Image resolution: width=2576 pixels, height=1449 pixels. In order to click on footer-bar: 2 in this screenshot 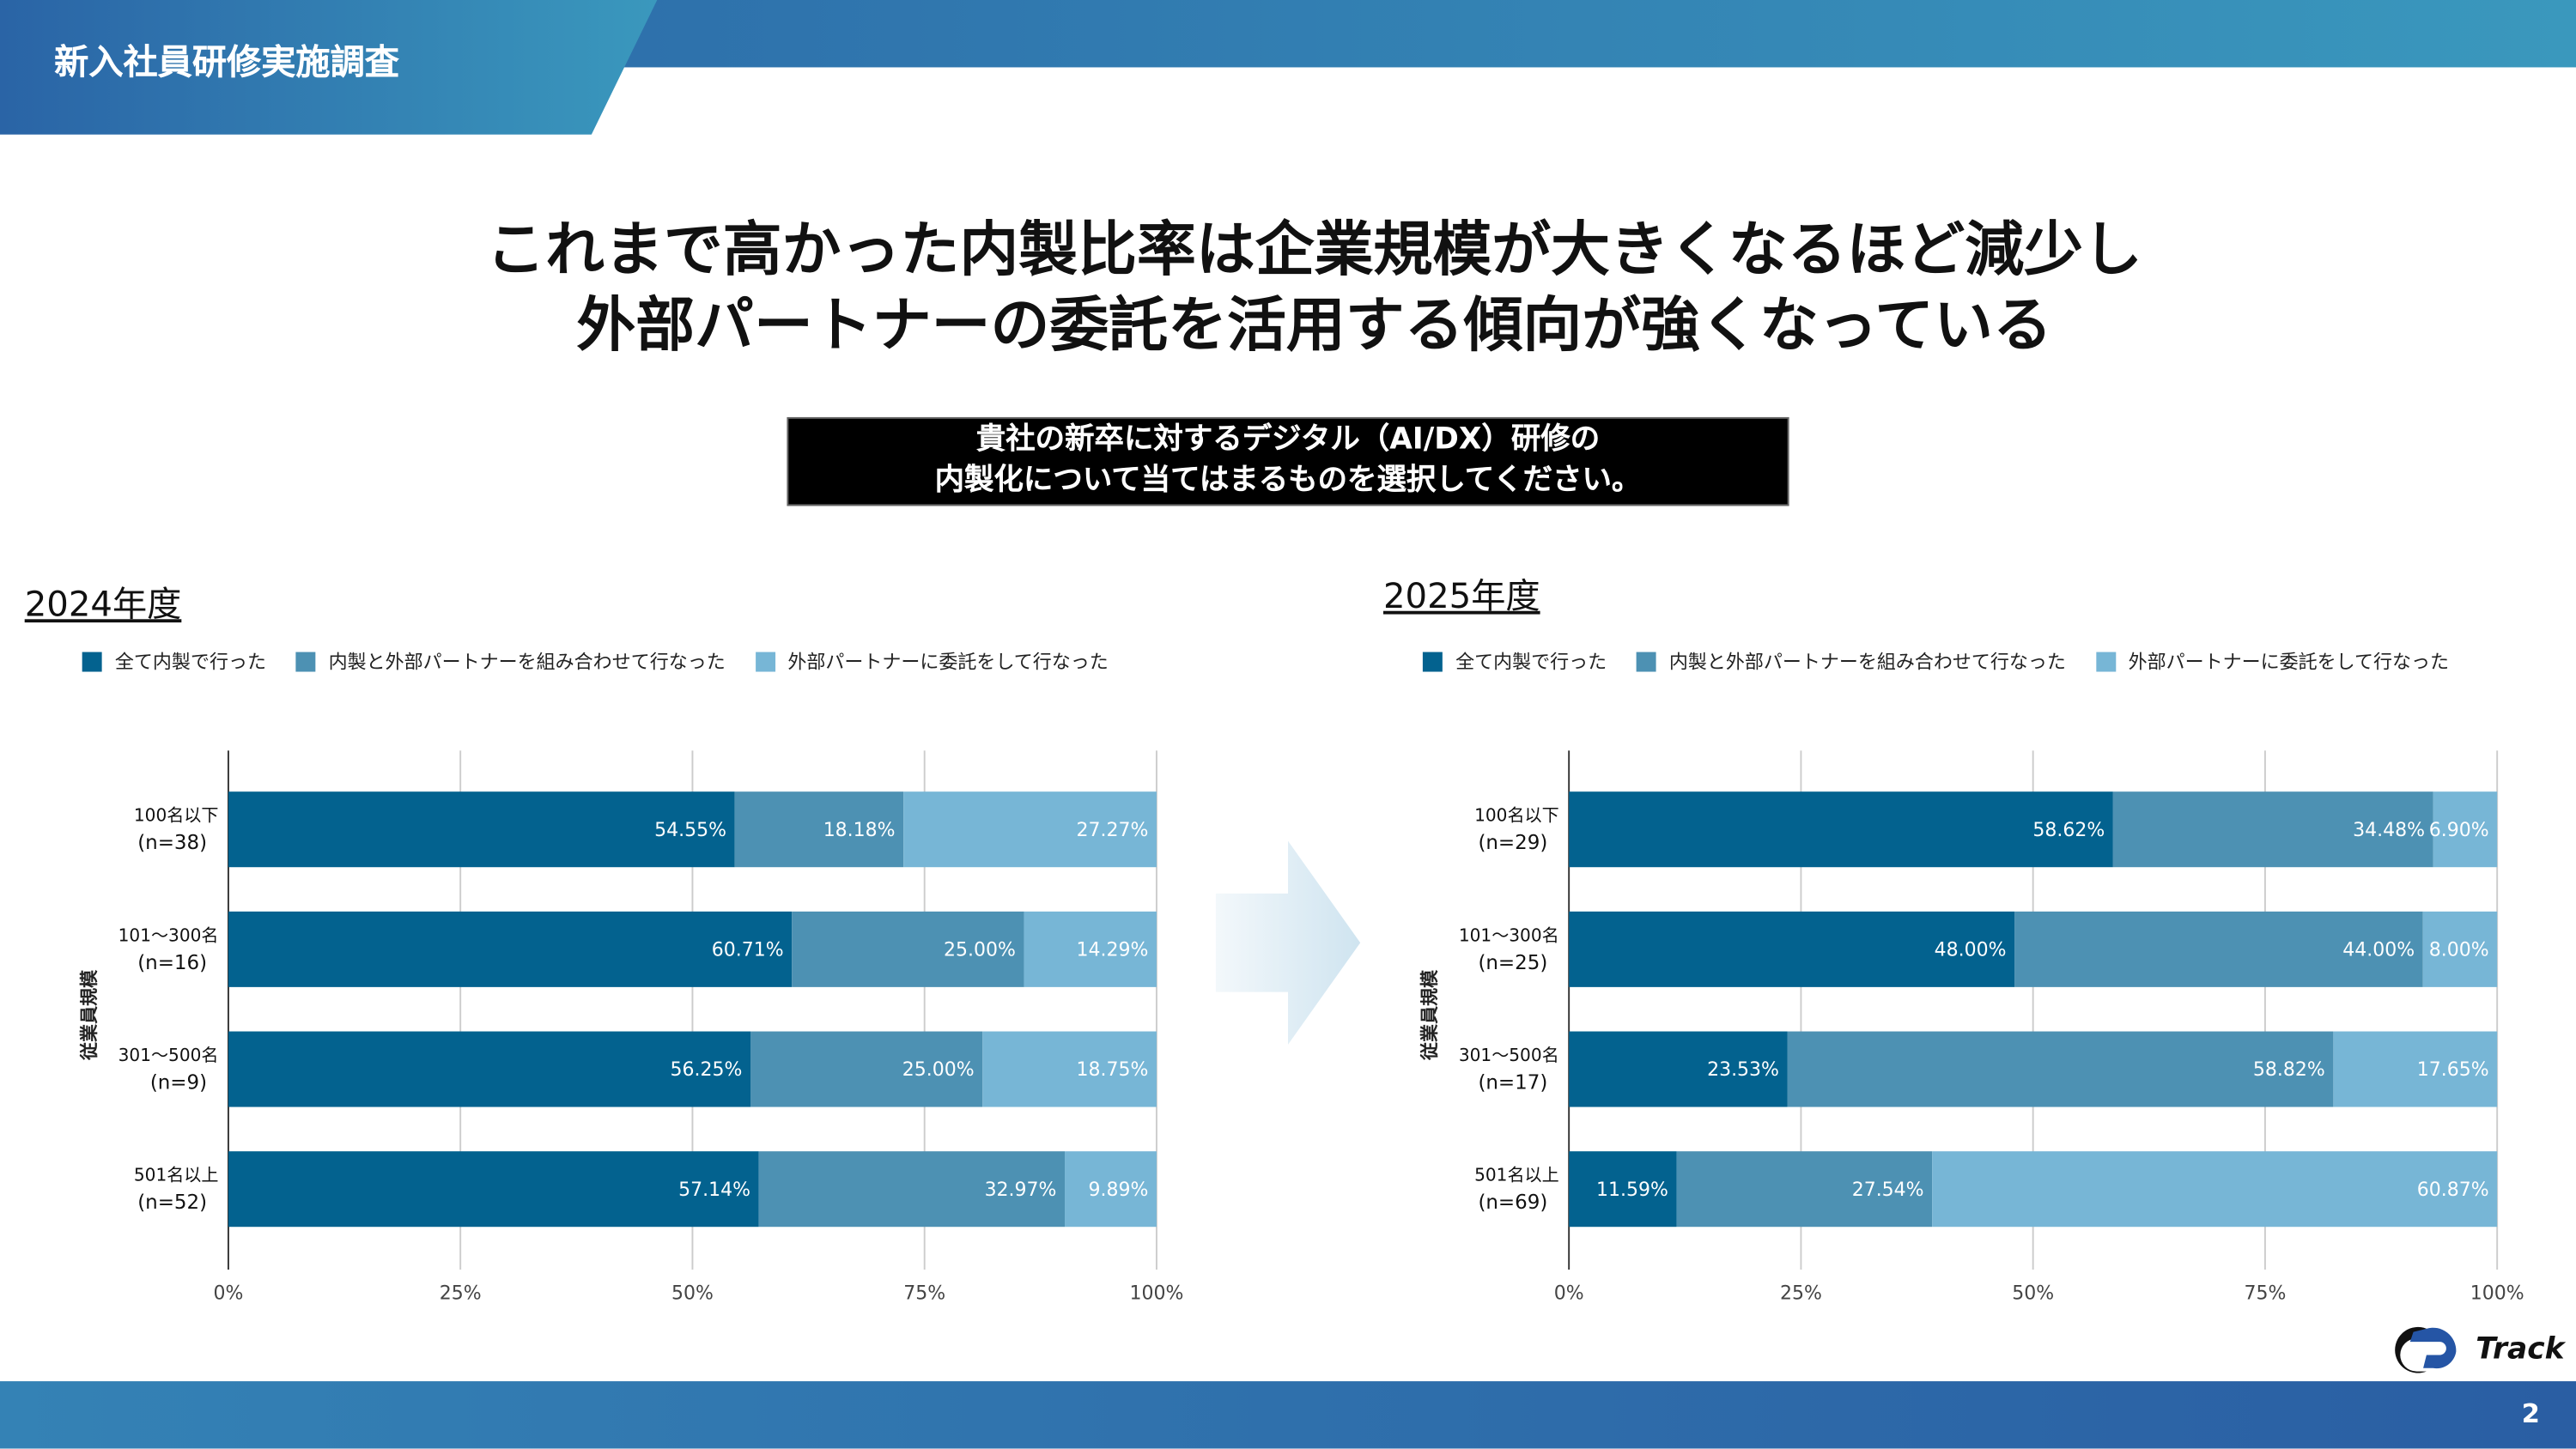, I will do `click(1288, 1415)`.